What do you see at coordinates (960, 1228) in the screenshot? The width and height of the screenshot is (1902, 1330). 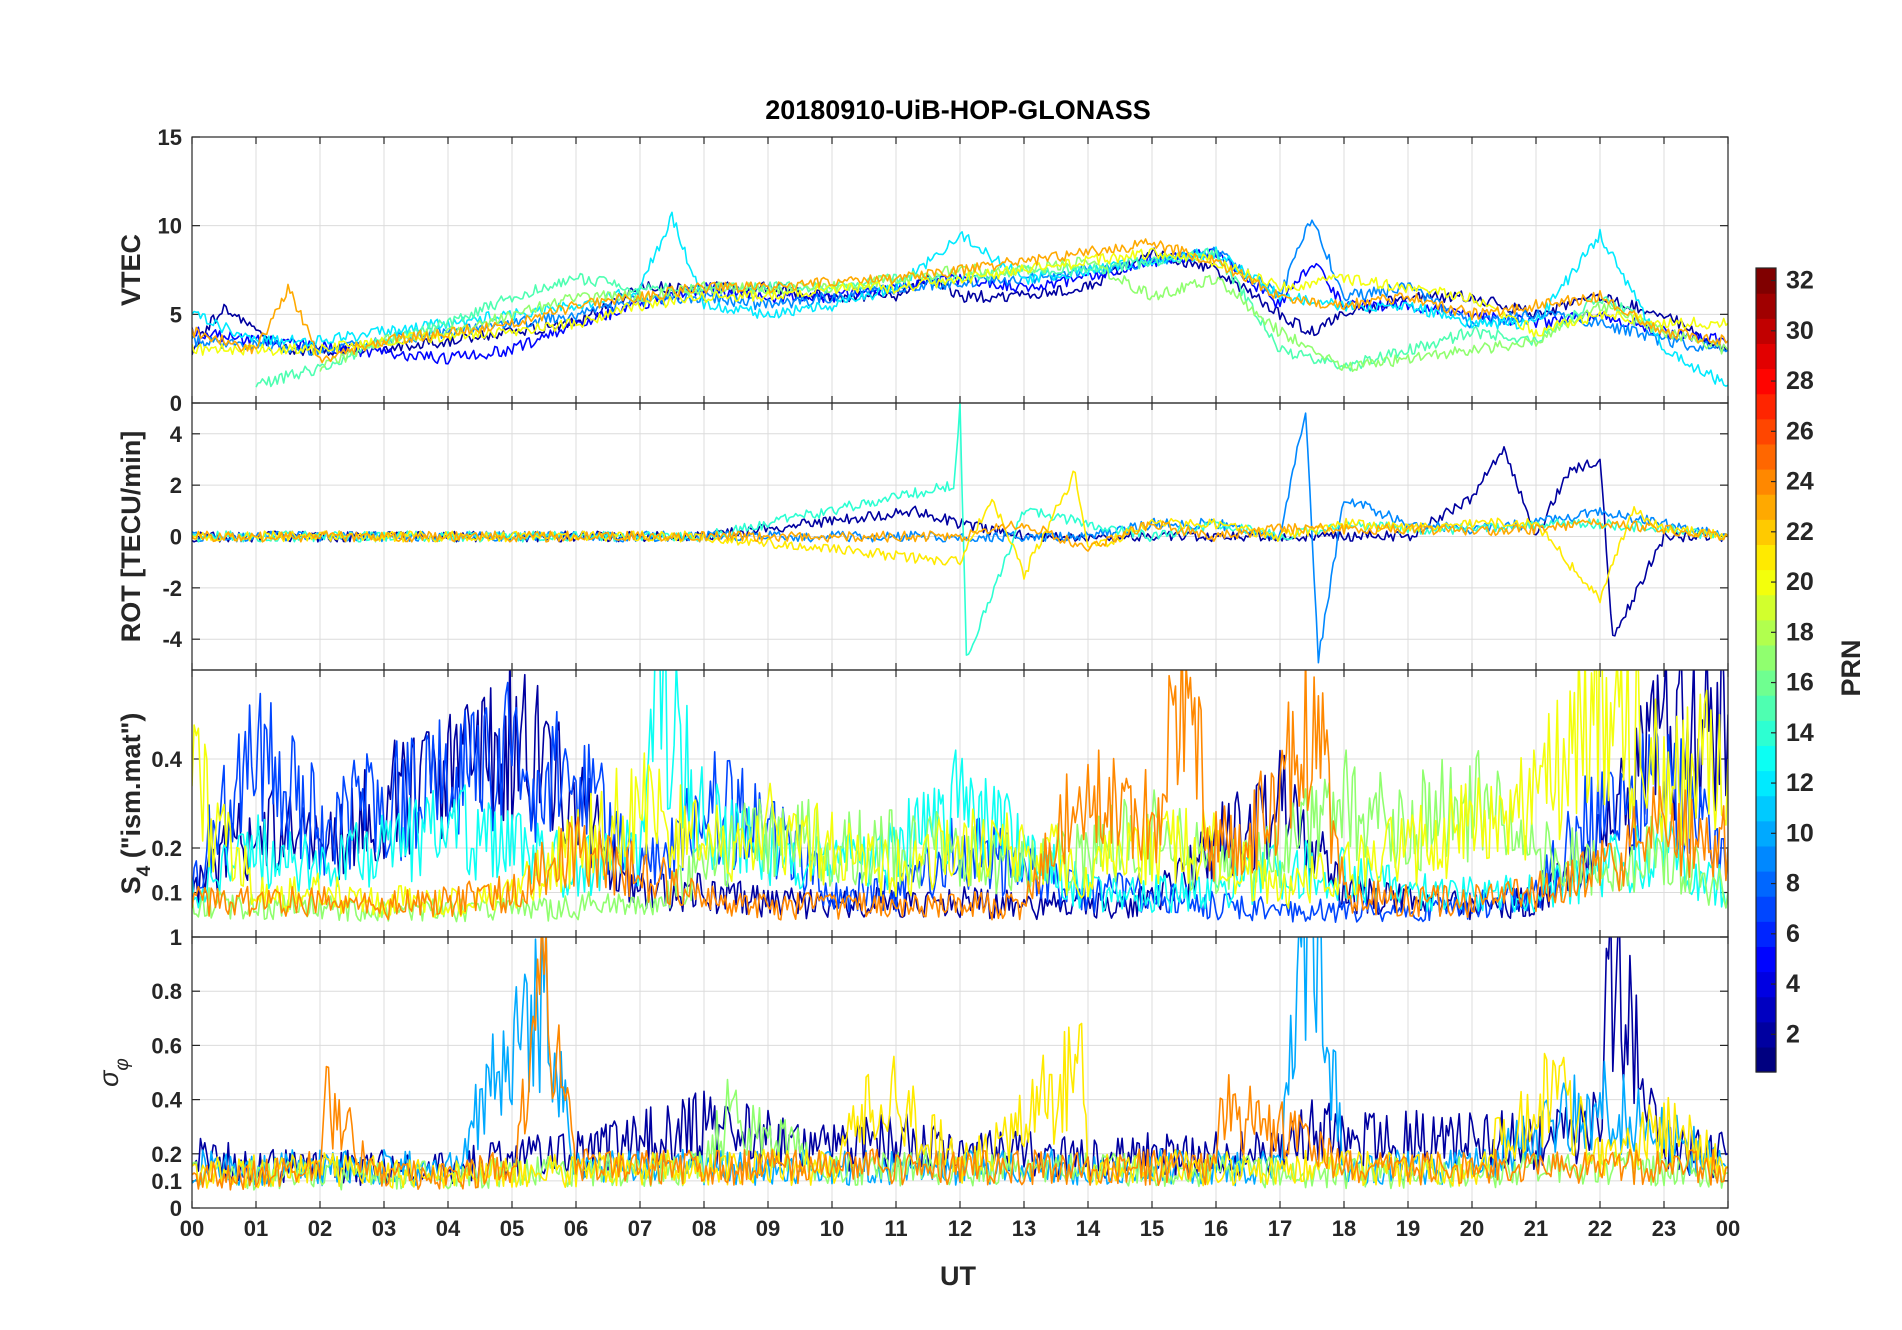 I see `x-tick-label: 12` at bounding box center [960, 1228].